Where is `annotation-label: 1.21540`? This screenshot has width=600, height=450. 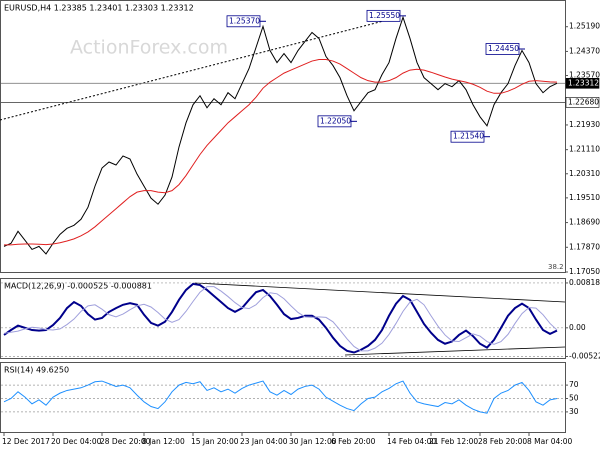
annotation-label: 1.21540 is located at coordinates (468, 136).